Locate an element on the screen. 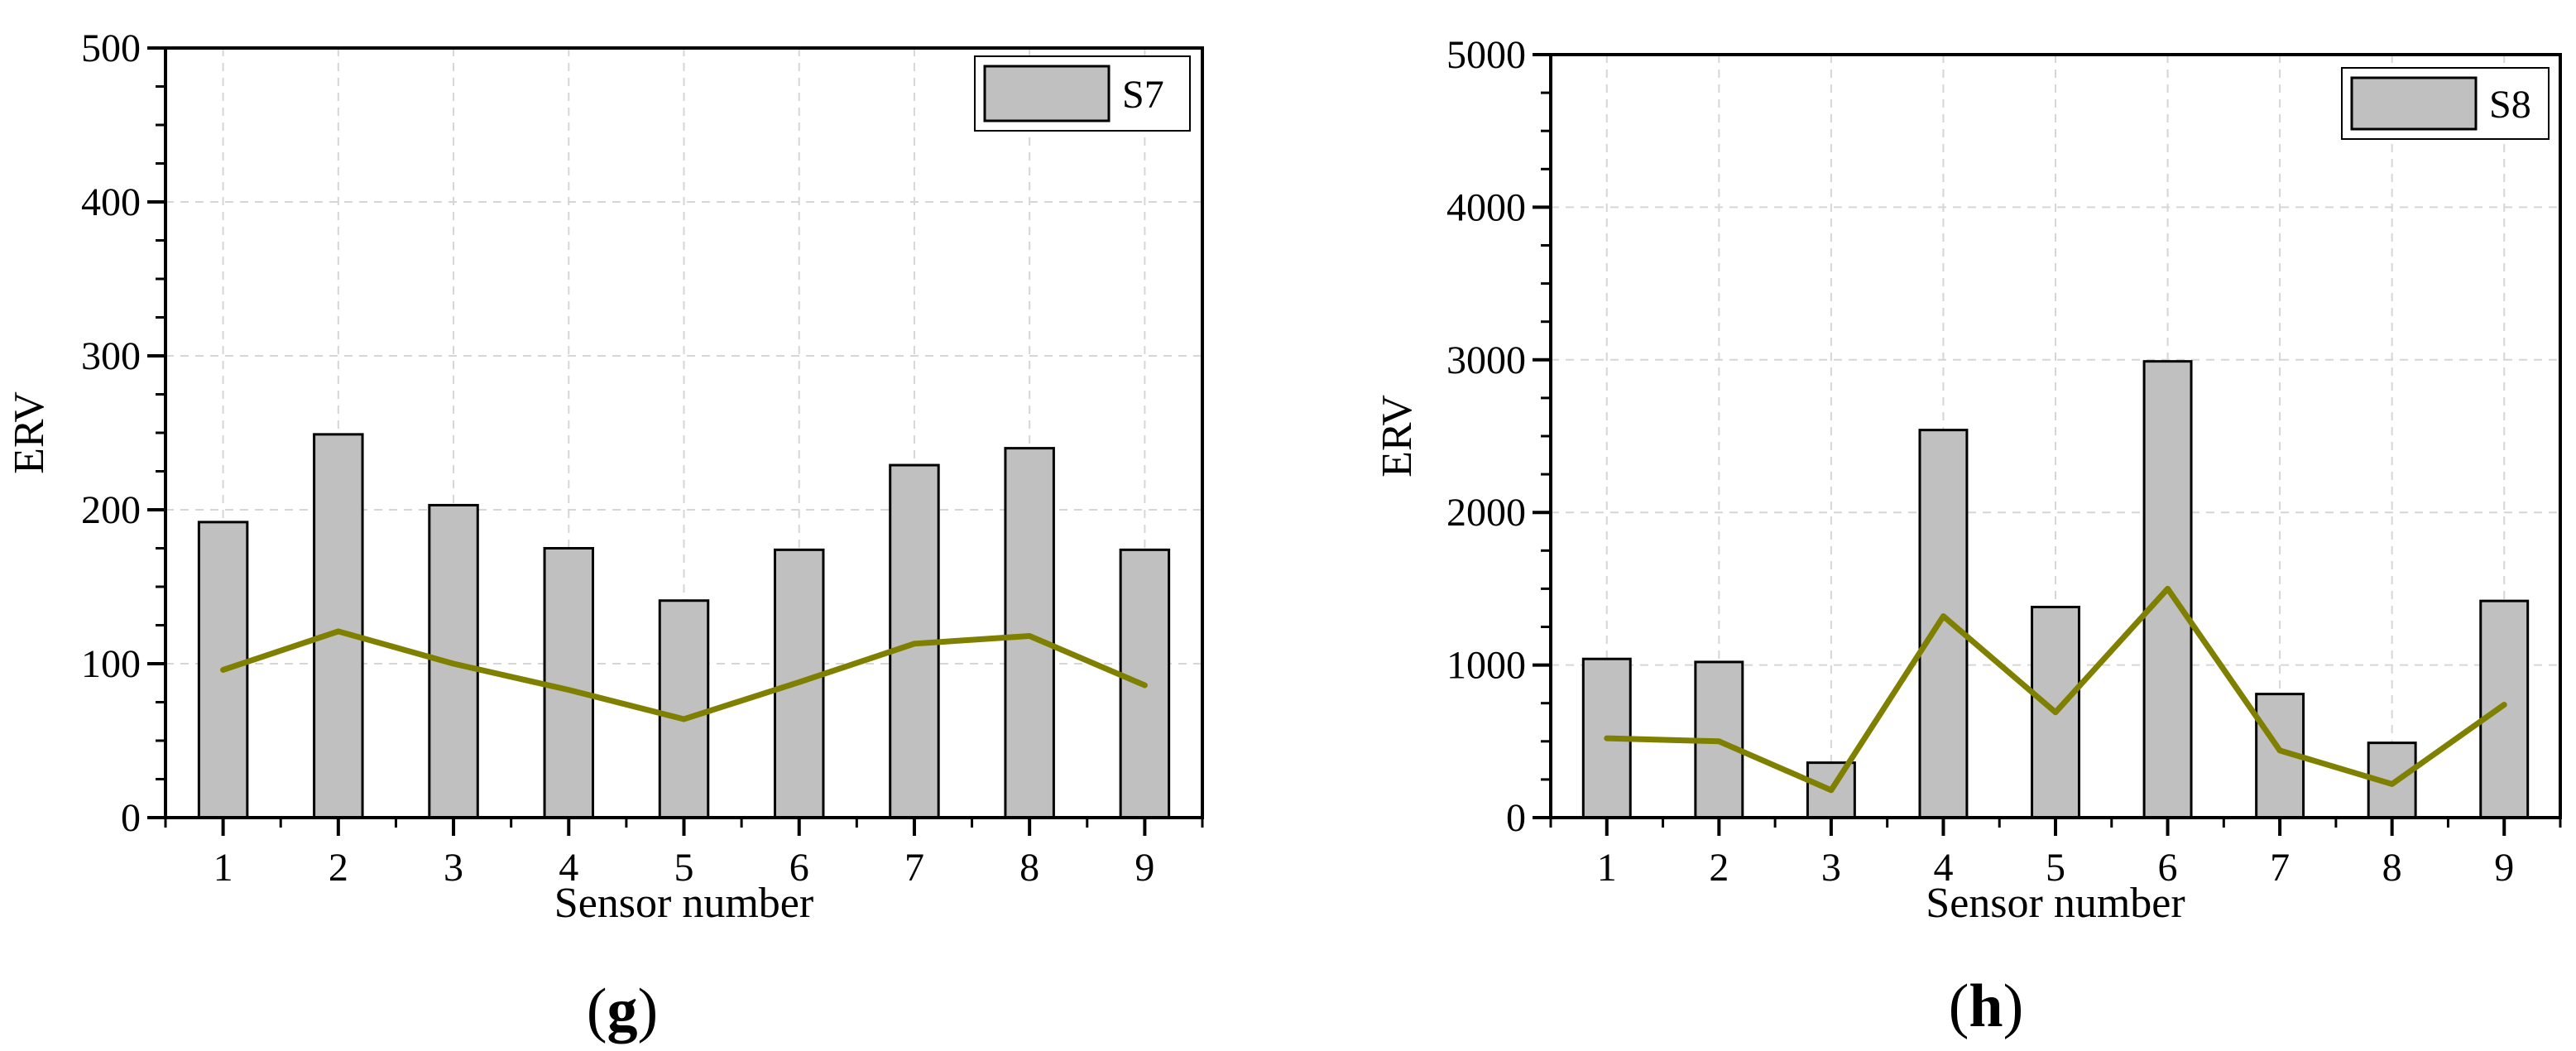 Image resolution: width=2576 pixels, height=1051 pixels. y-tick-label: 500 is located at coordinates (111, 48).